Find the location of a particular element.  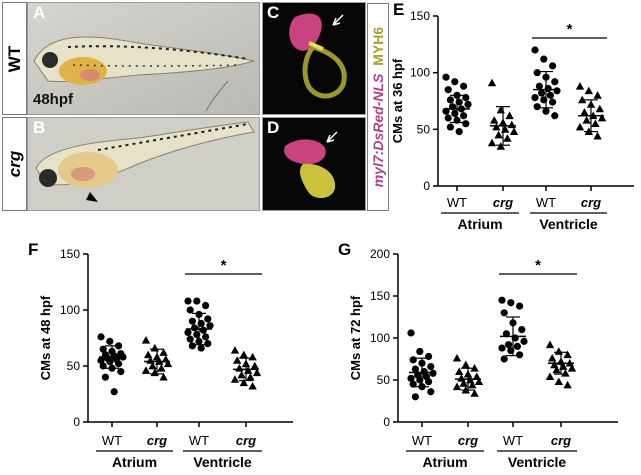

wt-heart-fluorescence is located at coordinates (314, 58).